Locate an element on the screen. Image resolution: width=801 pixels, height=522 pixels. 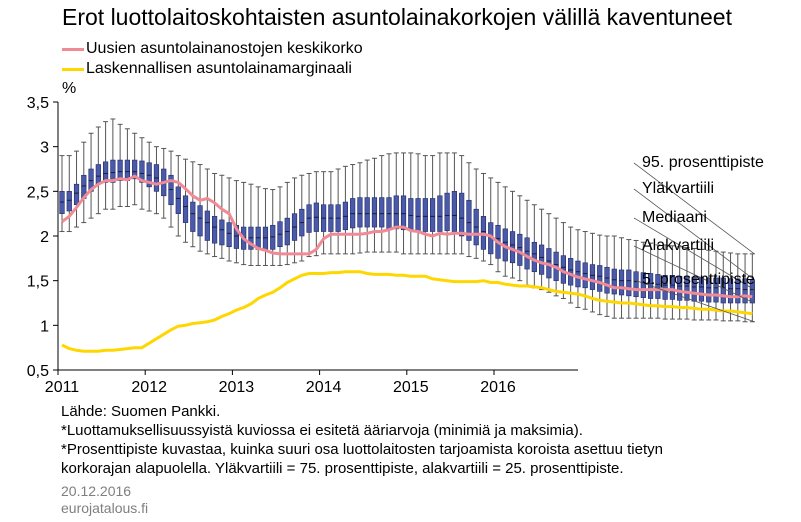
legend-label-margin: Laskennallisen asuntolainamarginaali is located at coordinates (219, 68).